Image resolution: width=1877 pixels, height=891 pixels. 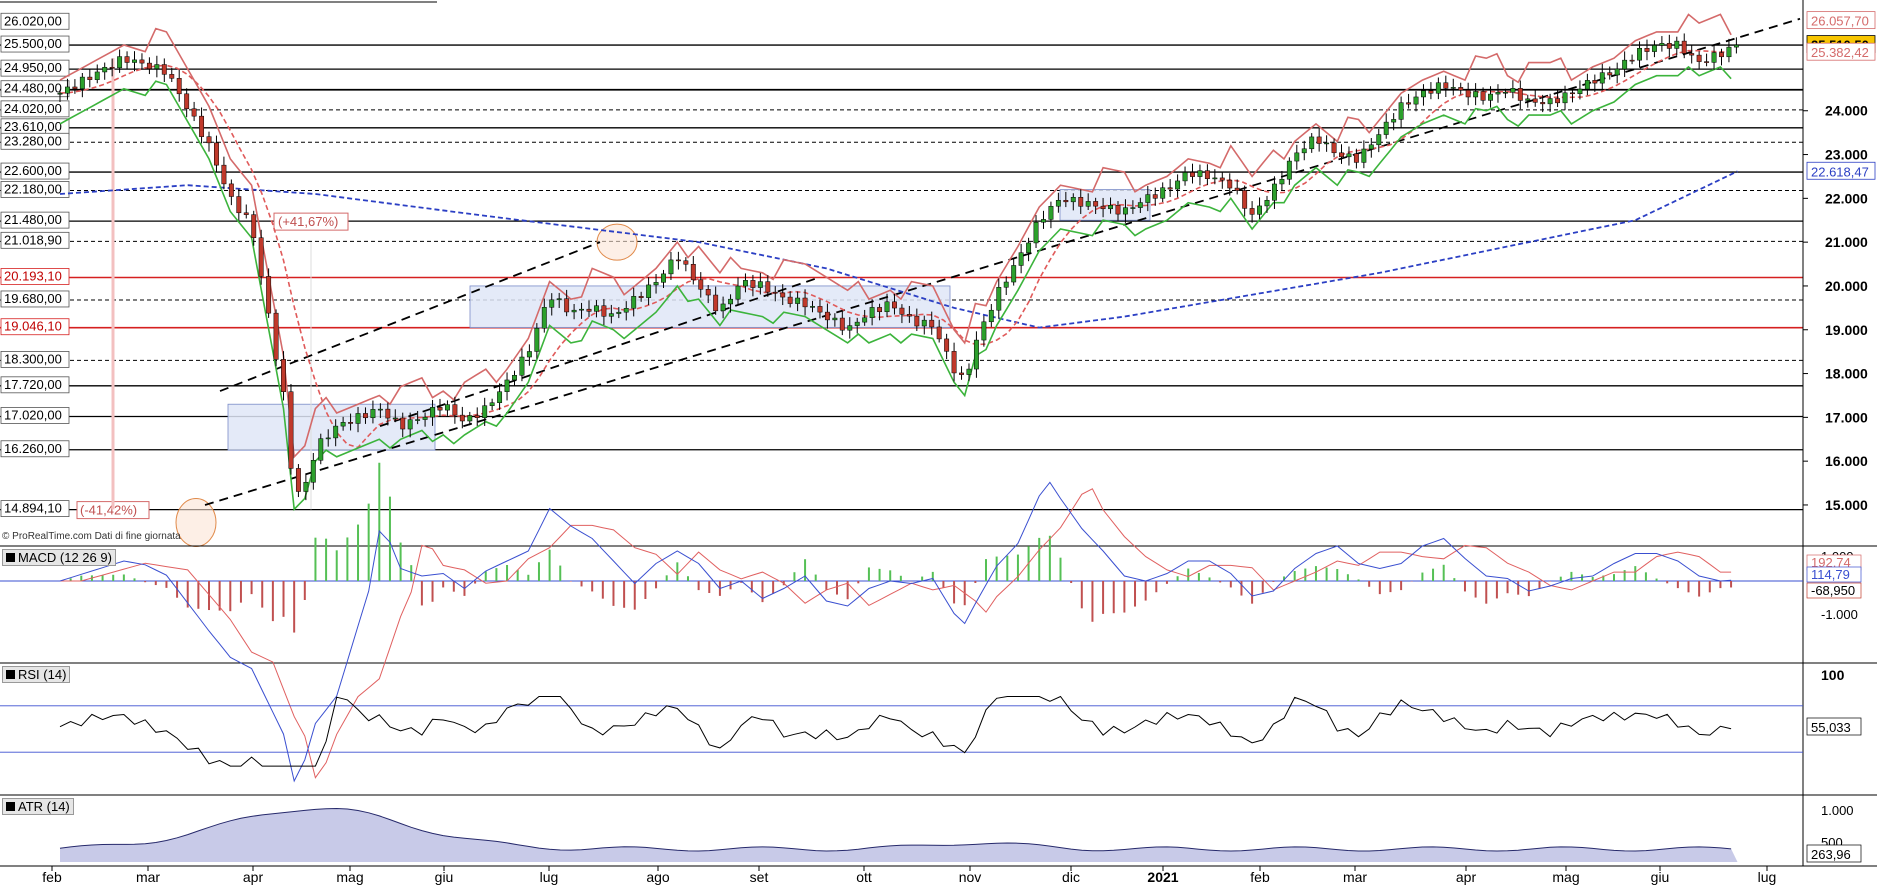 I want to click on level-label: 17.020,00, so click(x=33, y=414).